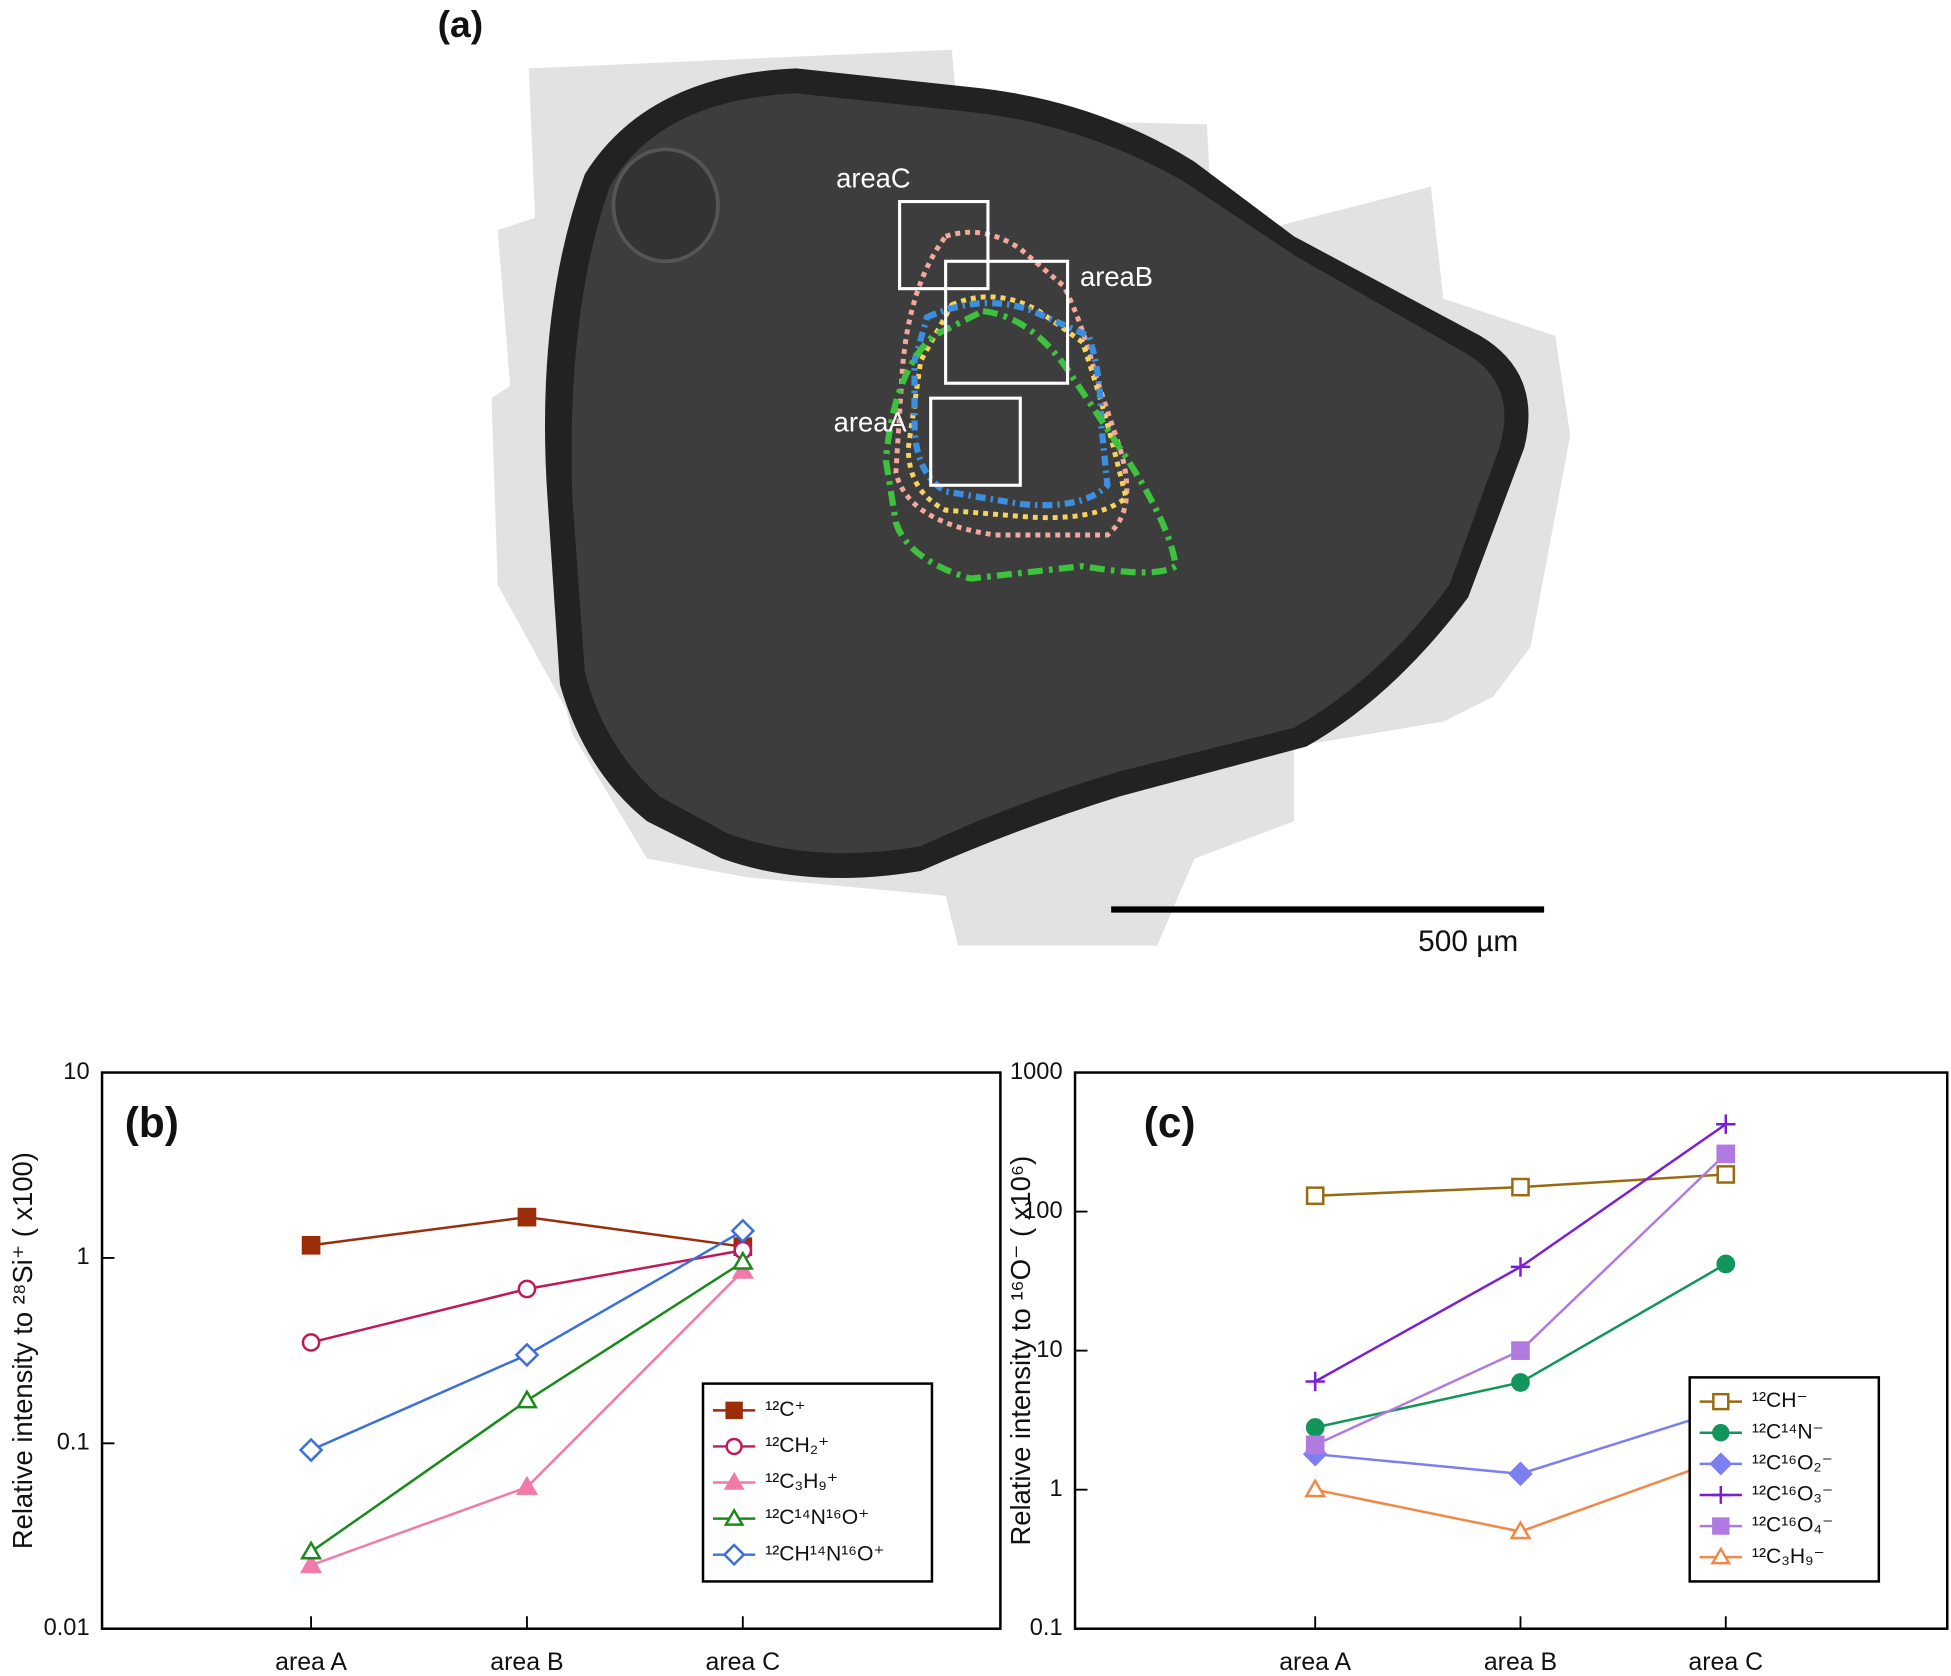  I want to click on area-label: areaC, so click(873, 178).